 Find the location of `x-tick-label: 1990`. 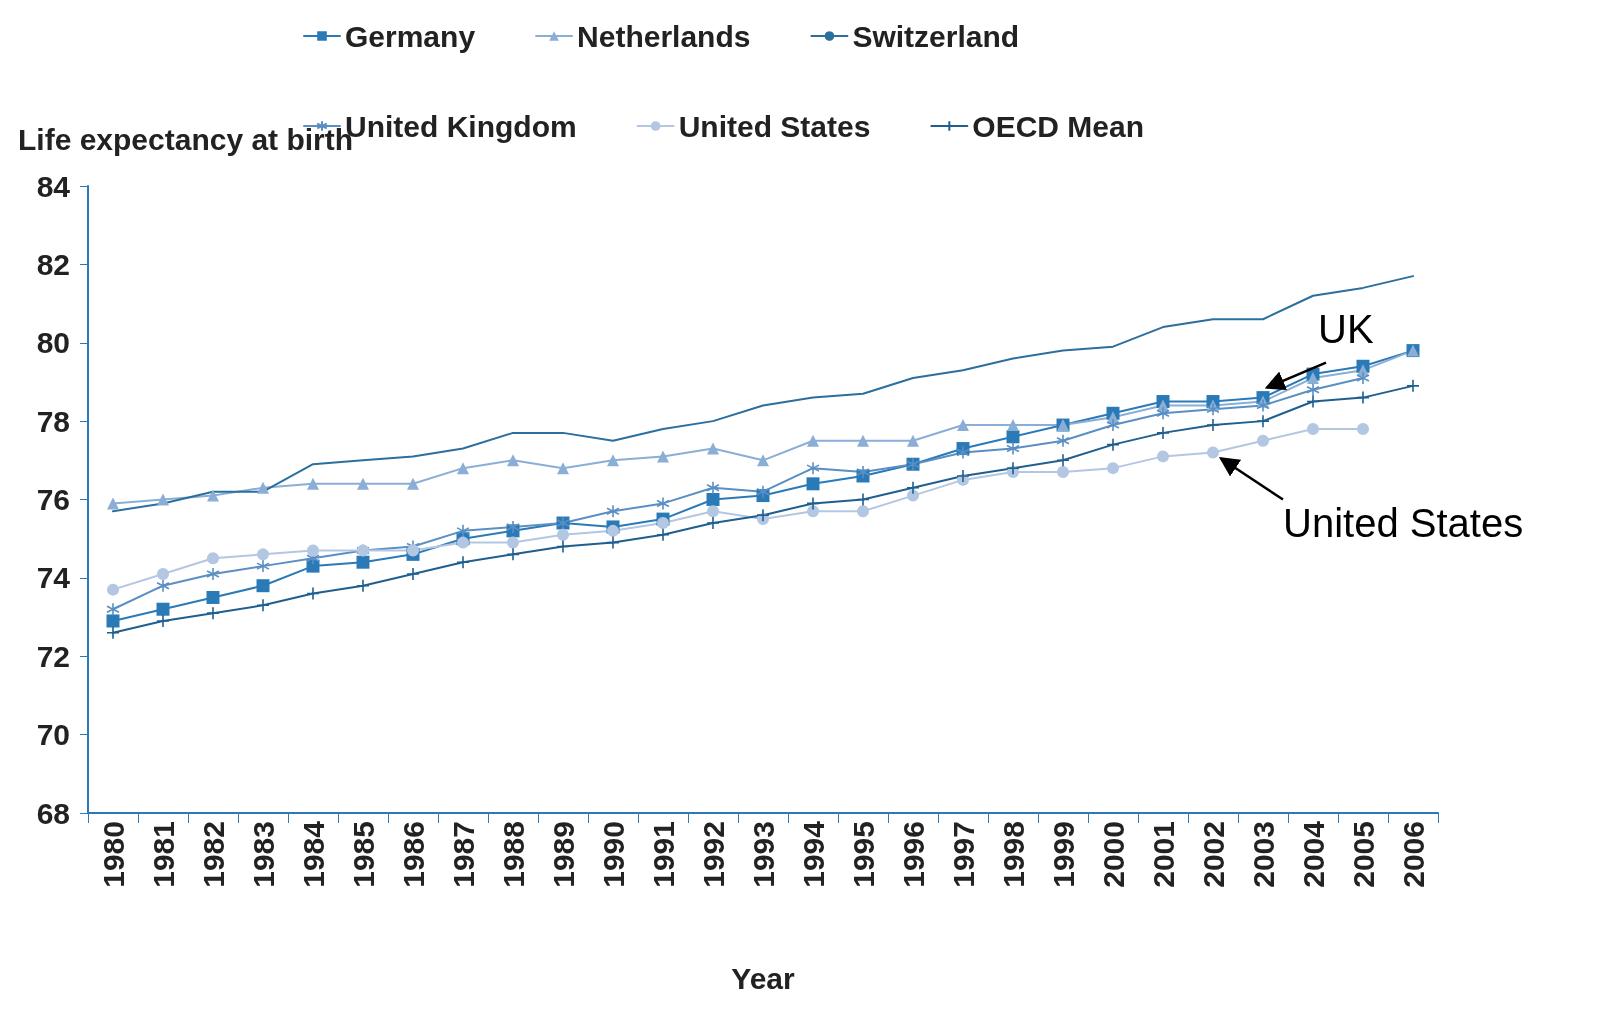

x-tick-label: 1990 is located at coordinates (613, 854).